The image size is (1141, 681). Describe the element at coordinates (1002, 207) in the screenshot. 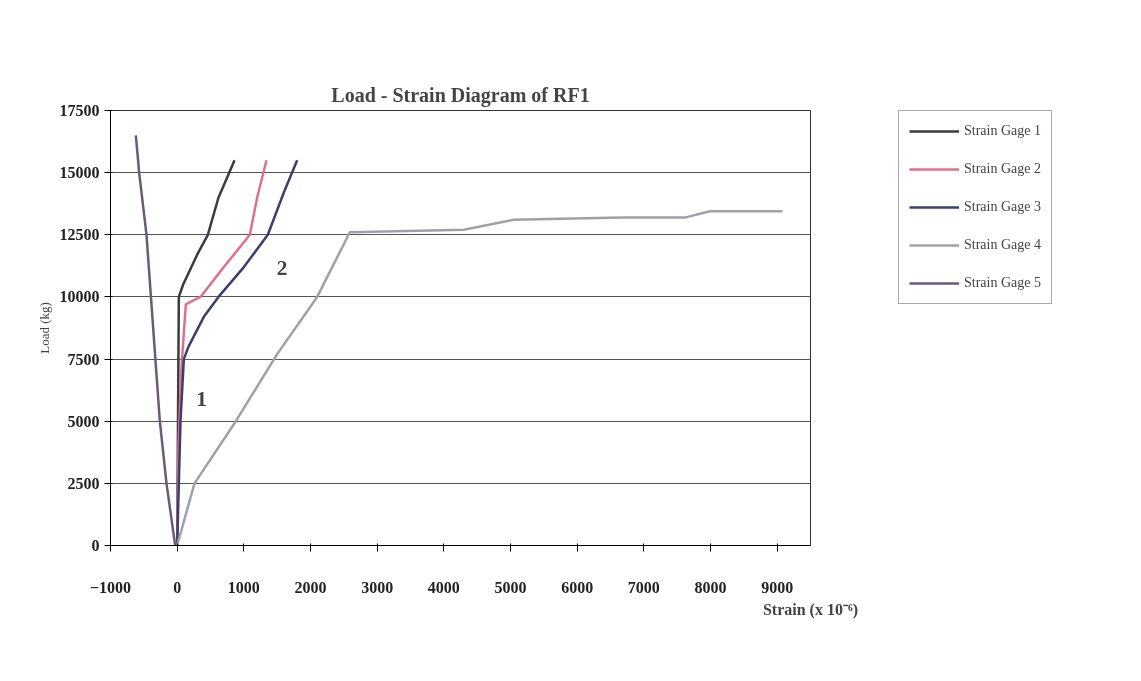

I see `legend-label: Strain Gage 3` at that location.